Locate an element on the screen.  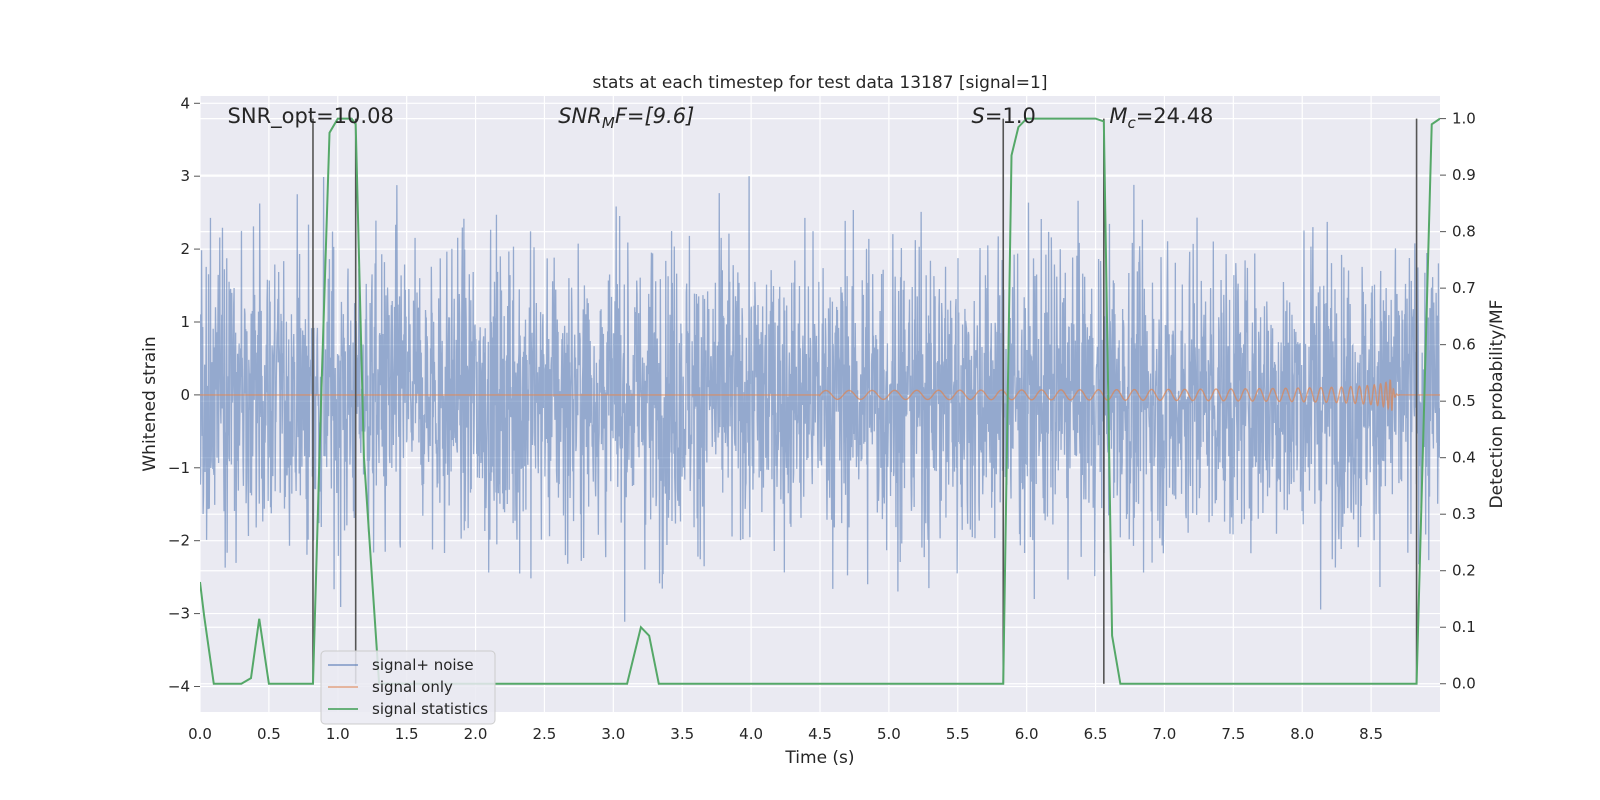
x-tick-label: 4.5 is located at coordinates (820, 734).